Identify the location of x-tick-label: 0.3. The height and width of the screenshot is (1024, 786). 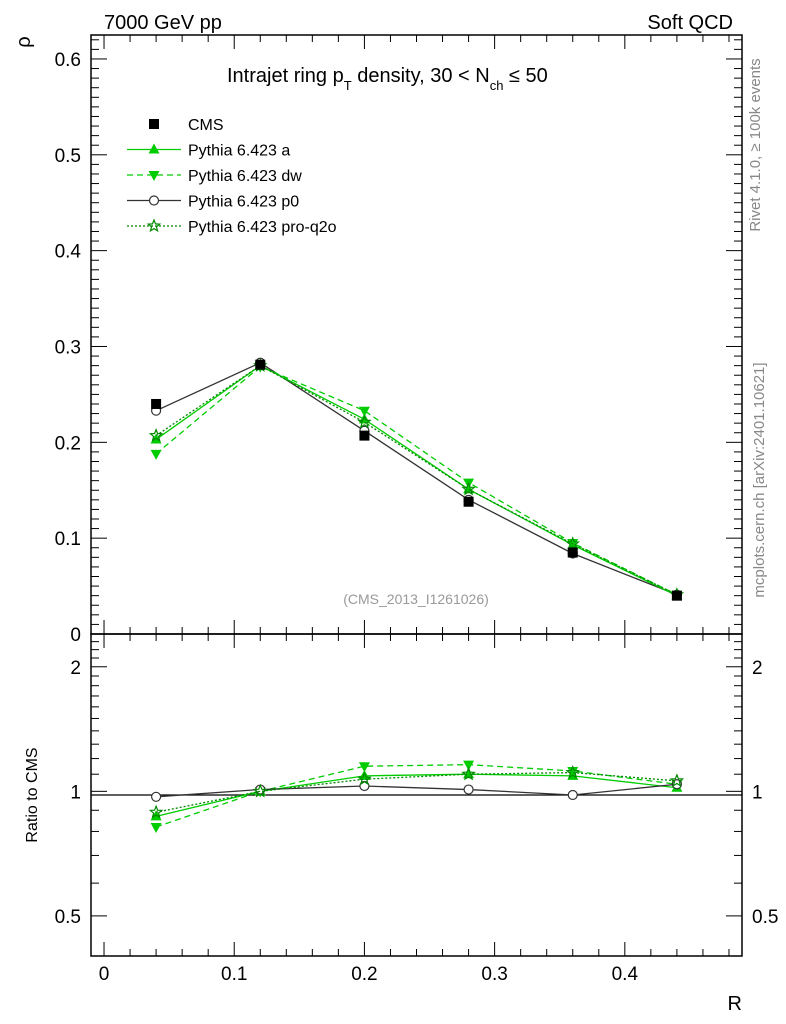
(494, 974).